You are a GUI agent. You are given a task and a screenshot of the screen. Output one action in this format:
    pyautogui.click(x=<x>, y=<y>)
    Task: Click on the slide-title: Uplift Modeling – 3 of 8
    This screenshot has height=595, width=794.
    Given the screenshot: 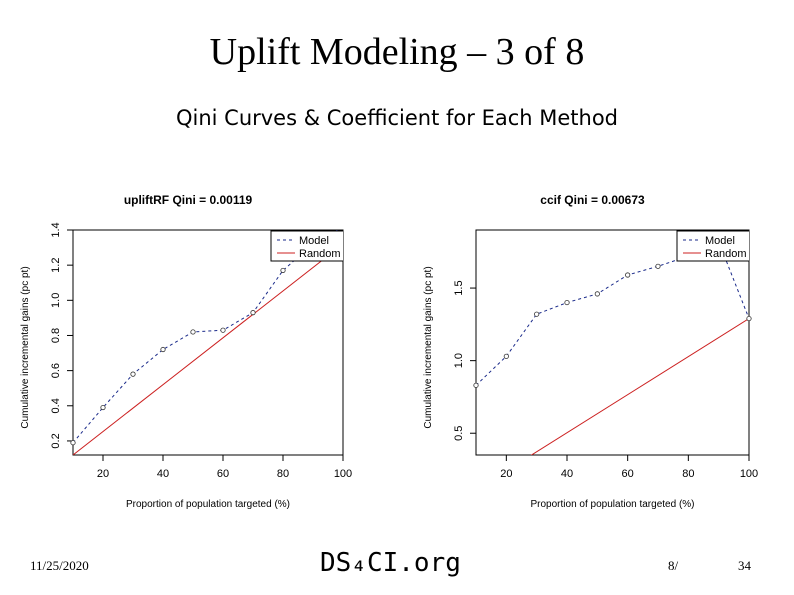 What is the action you would take?
    pyautogui.click(x=397, y=52)
    